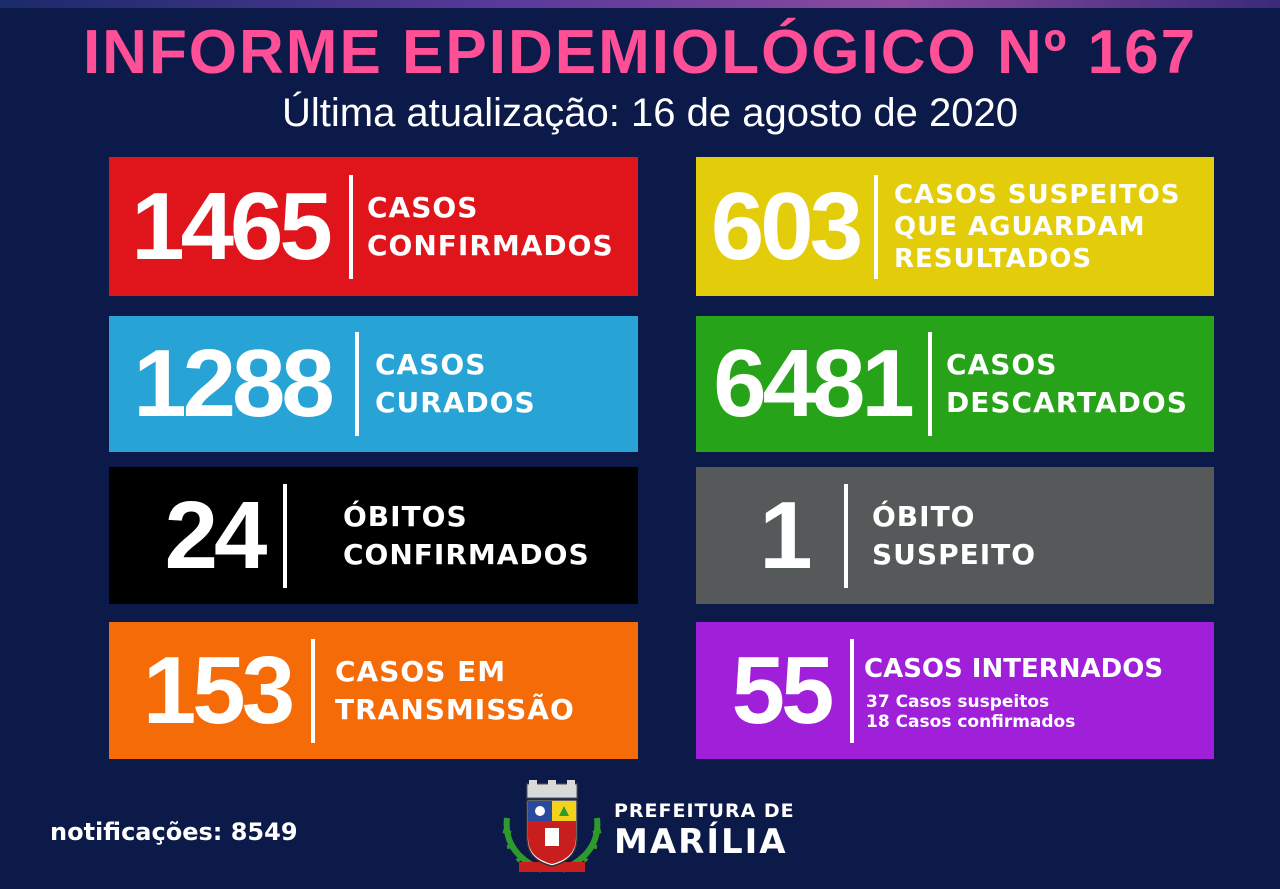 The image size is (1280, 889). What do you see at coordinates (814, 383) in the screenshot?
I see `discarded-cases-value: 6481` at bounding box center [814, 383].